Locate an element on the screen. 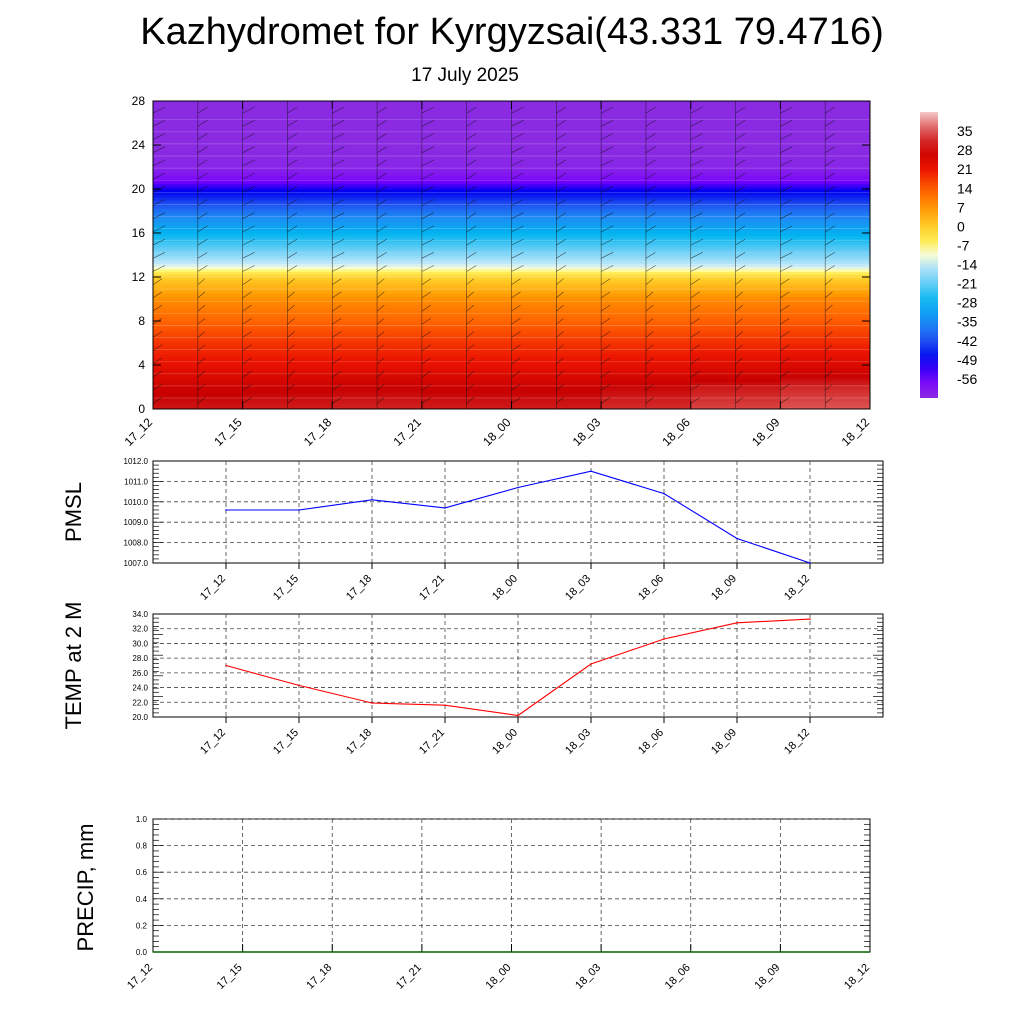  y-tick-label: 24 is located at coordinates (139, 145).